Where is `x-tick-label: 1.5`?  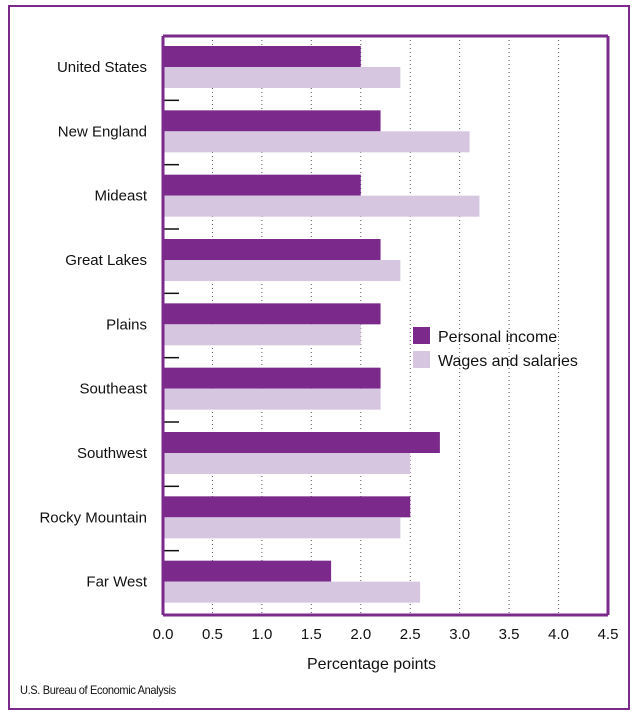 x-tick-label: 1.5 is located at coordinates (311, 634).